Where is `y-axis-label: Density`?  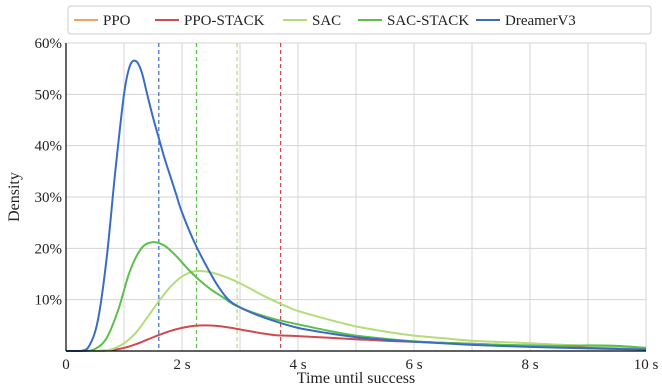
y-axis-label: Density is located at coordinates (14, 197).